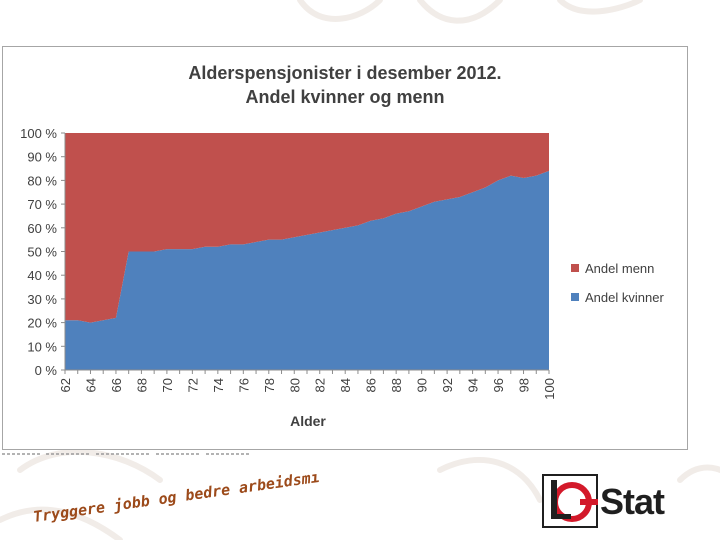 The height and width of the screenshot is (540, 720). What do you see at coordinates (570, 501) in the screenshot?
I see `lo-stat-logo` at bounding box center [570, 501].